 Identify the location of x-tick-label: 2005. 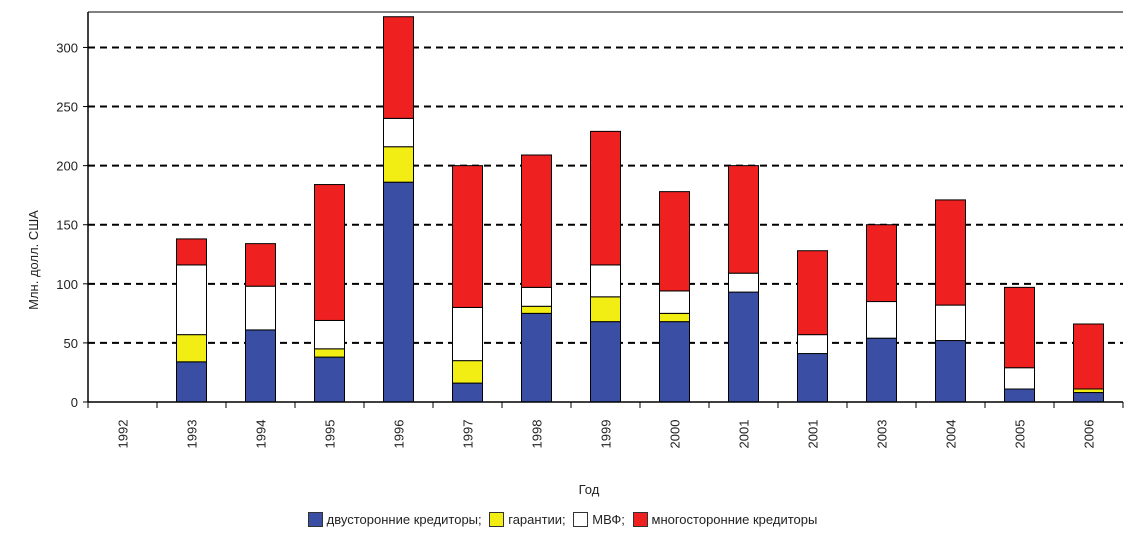
(1020, 434).